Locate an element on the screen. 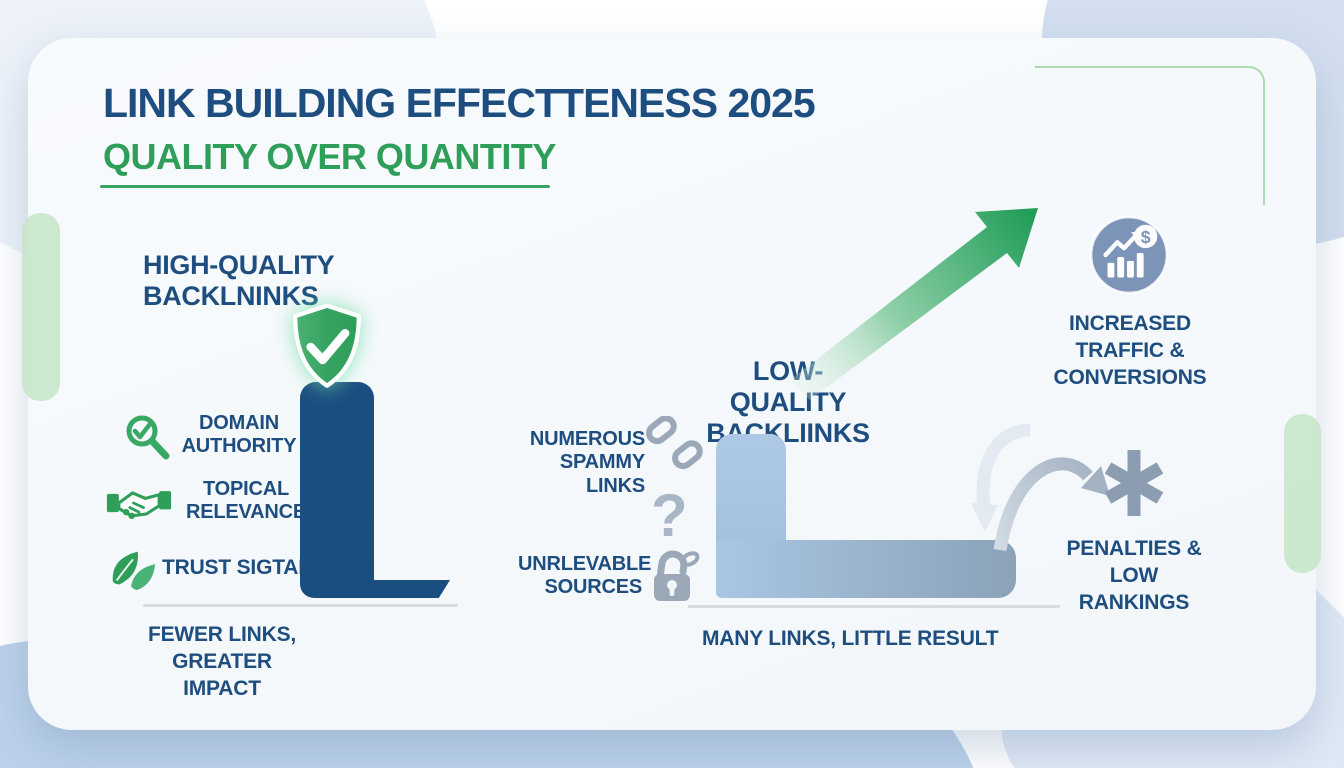  factor-unreliable-sources: UNRLEVABLE SOURCES is located at coordinates (585, 576).